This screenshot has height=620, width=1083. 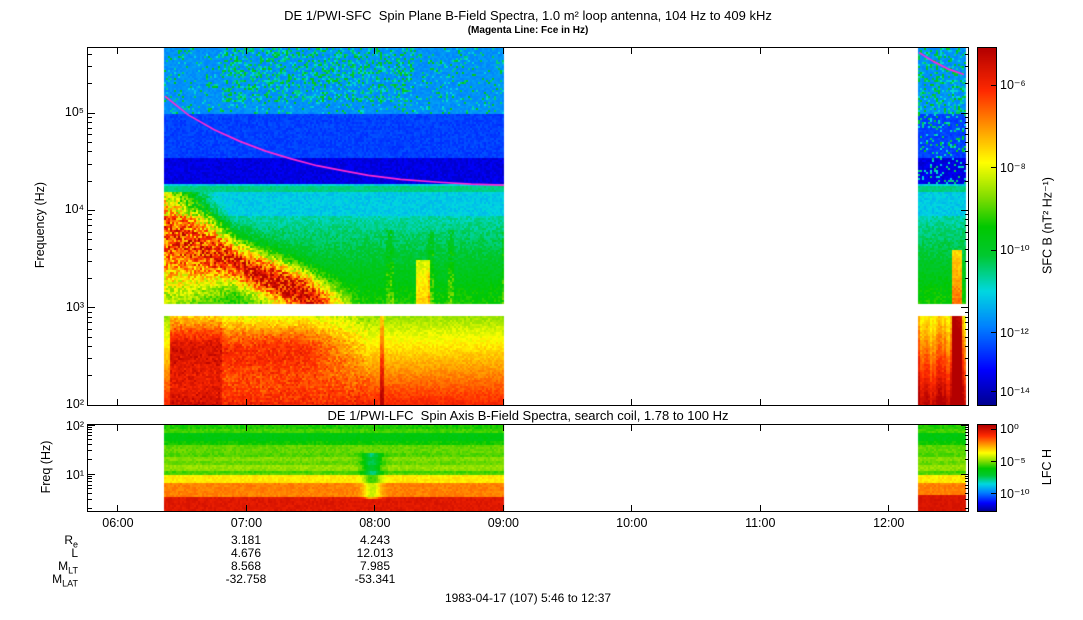 What do you see at coordinates (1047, 467) in the screenshot?
I see `lfc-colorbar-label: LFC H` at bounding box center [1047, 467].